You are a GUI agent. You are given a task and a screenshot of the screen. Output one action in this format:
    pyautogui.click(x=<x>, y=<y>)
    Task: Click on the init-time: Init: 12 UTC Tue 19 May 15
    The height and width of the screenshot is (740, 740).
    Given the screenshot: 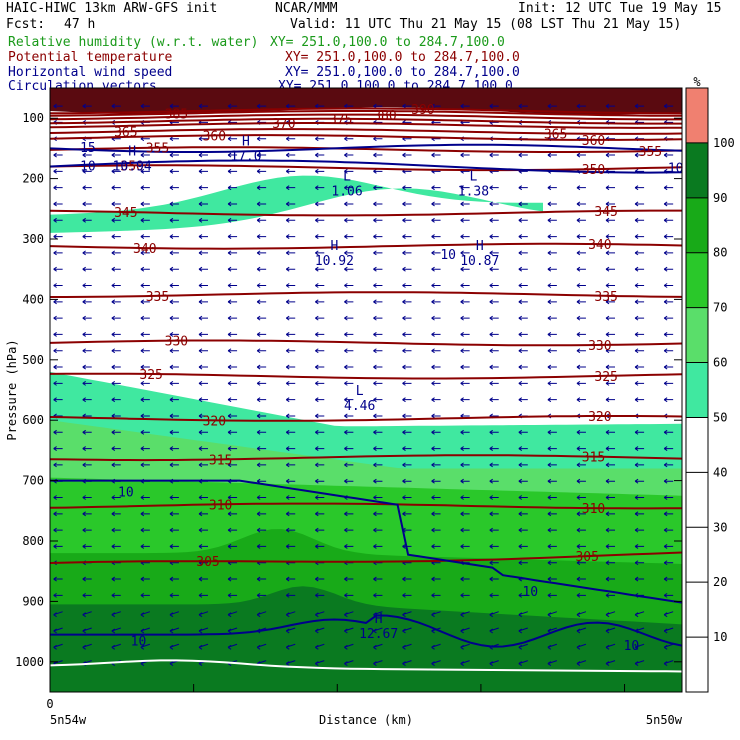 What is the action you would take?
    pyautogui.click(x=620, y=8)
    